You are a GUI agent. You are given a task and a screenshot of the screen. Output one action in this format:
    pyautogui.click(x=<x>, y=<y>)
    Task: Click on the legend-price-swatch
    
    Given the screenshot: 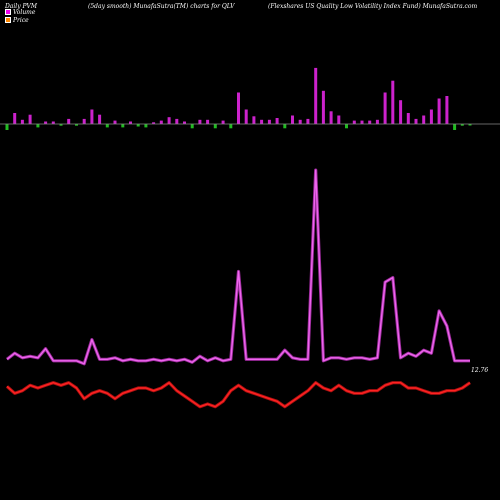 What is the action you would take?
    pyautogui.click(x=8, y=20)
    